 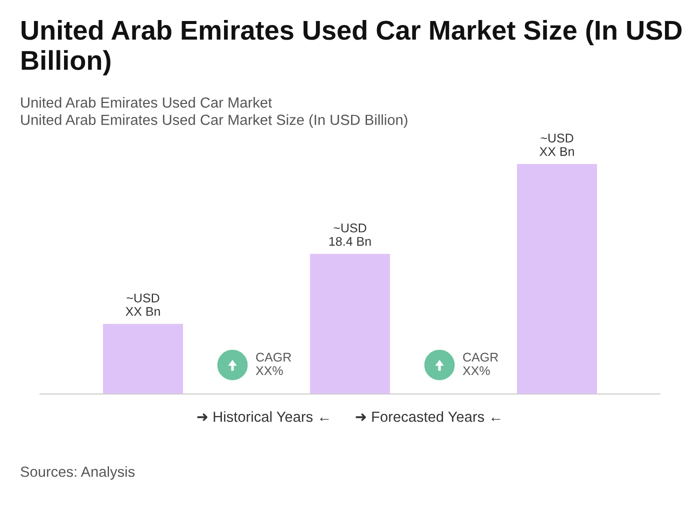 I want to click on chart-subtitle: United Arab Emirates Used Car Market United Arab Emirates Used Car Market Size (In USD Billion), so click(x=214, y=112).